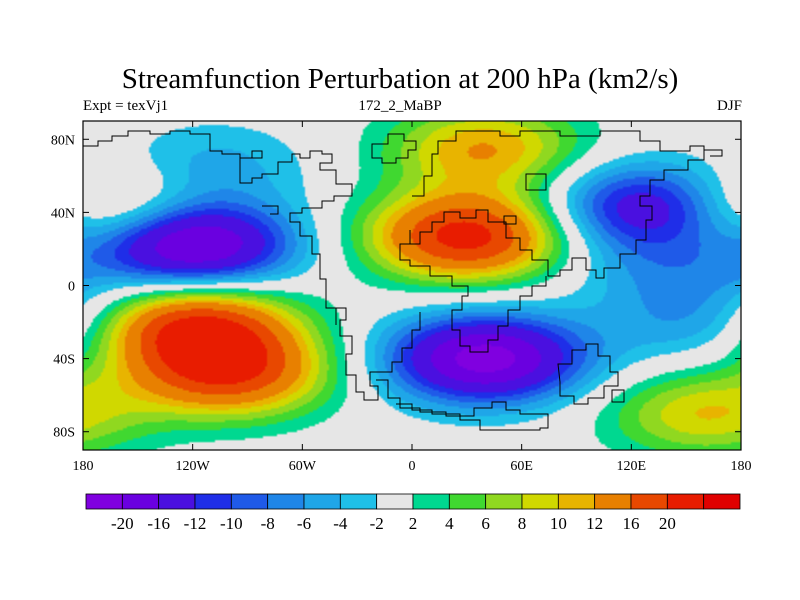  Describe the element at coordinates (63, 140) in the screenshot. I see `y-tick-label: 80N` at that location.